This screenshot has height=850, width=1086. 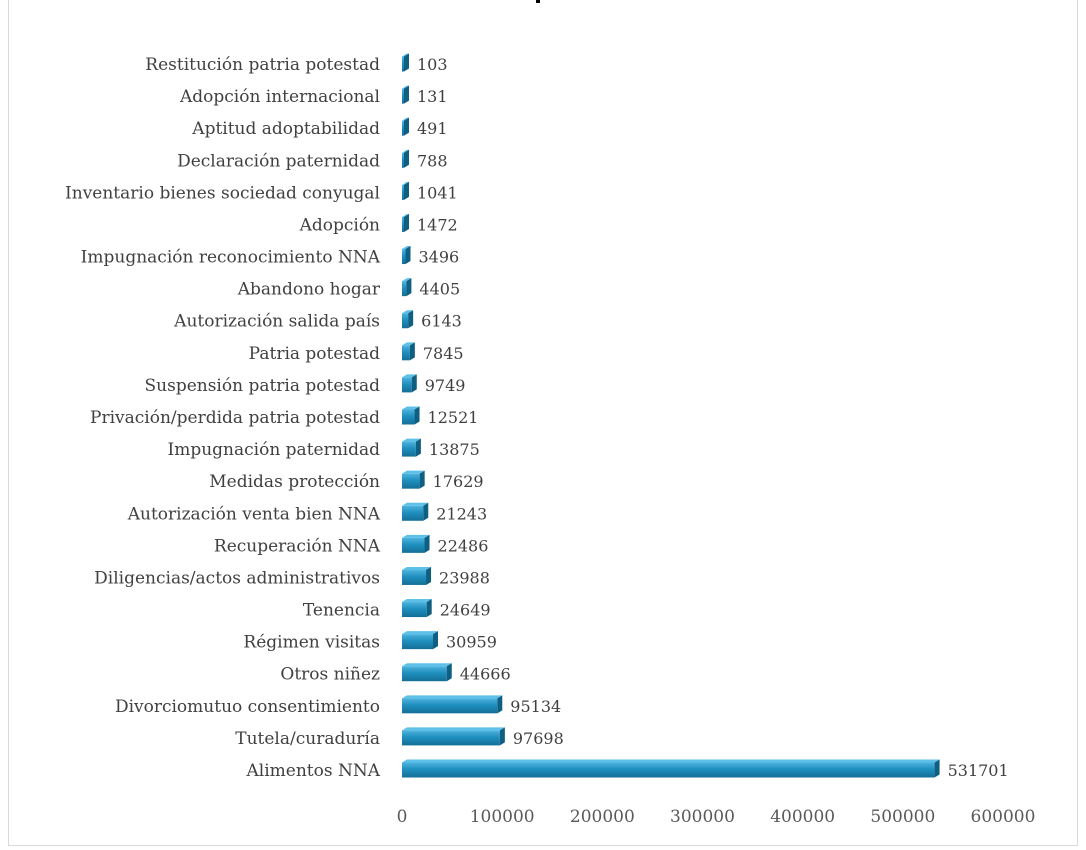 What do you see at coordinates (439, 289) in the screenshot?
I see `value-label: 4405` at bounding box center [439, 289].